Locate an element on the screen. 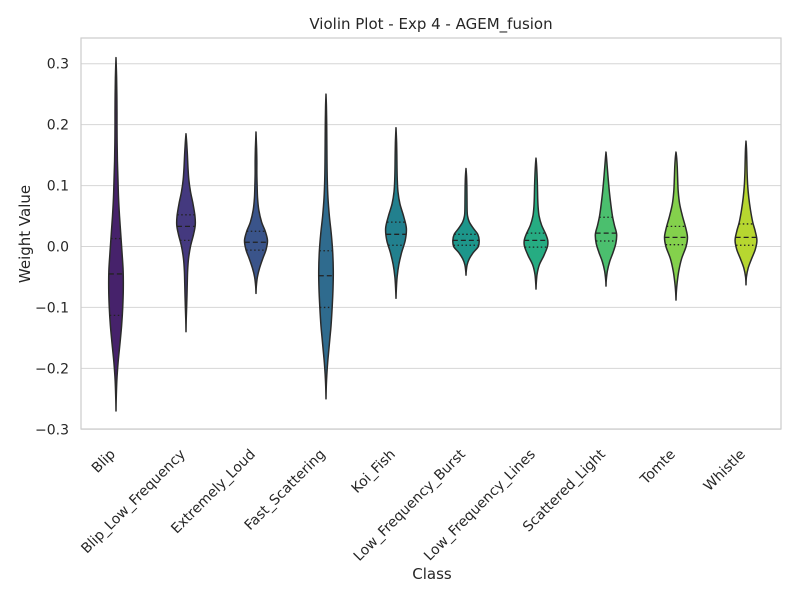  y-tick-labels: 0.3 0.2 0.1 0.0 −0.1 −0.2 −0.3 is located at coordinates (52, 248).